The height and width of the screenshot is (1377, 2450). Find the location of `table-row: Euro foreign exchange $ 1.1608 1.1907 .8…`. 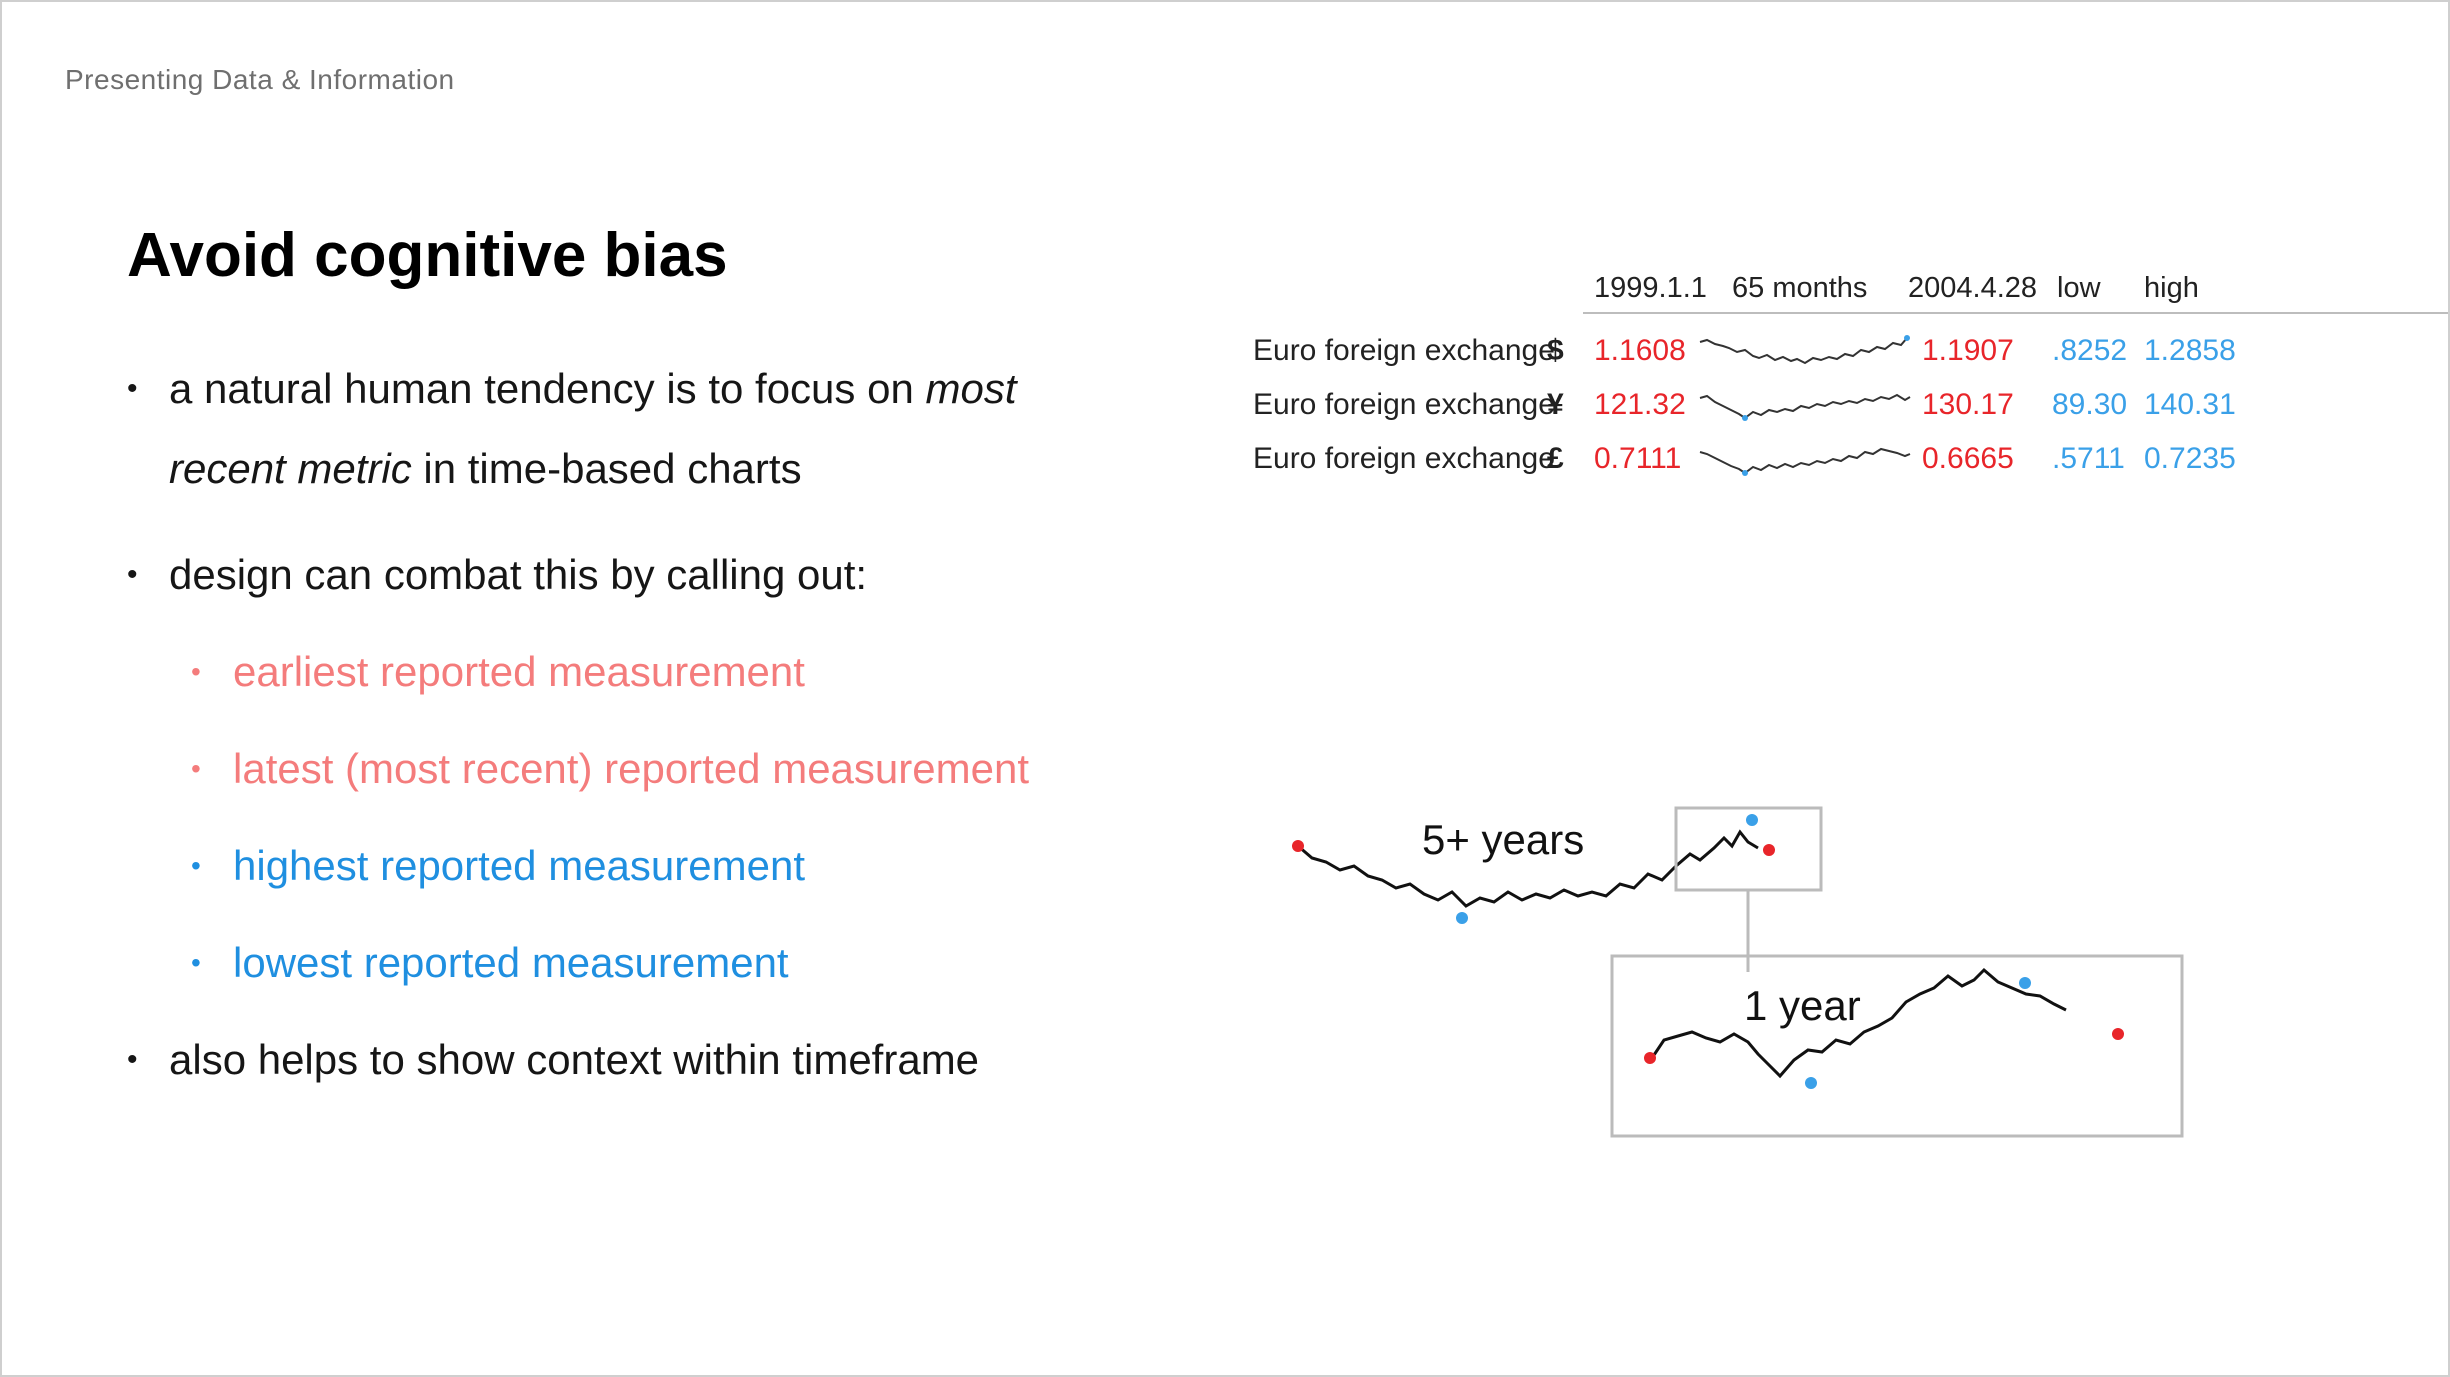

table-row: Euro foreign exchange $ 1.1608 1.1907 .8… is located at coordinates (1742, 359).